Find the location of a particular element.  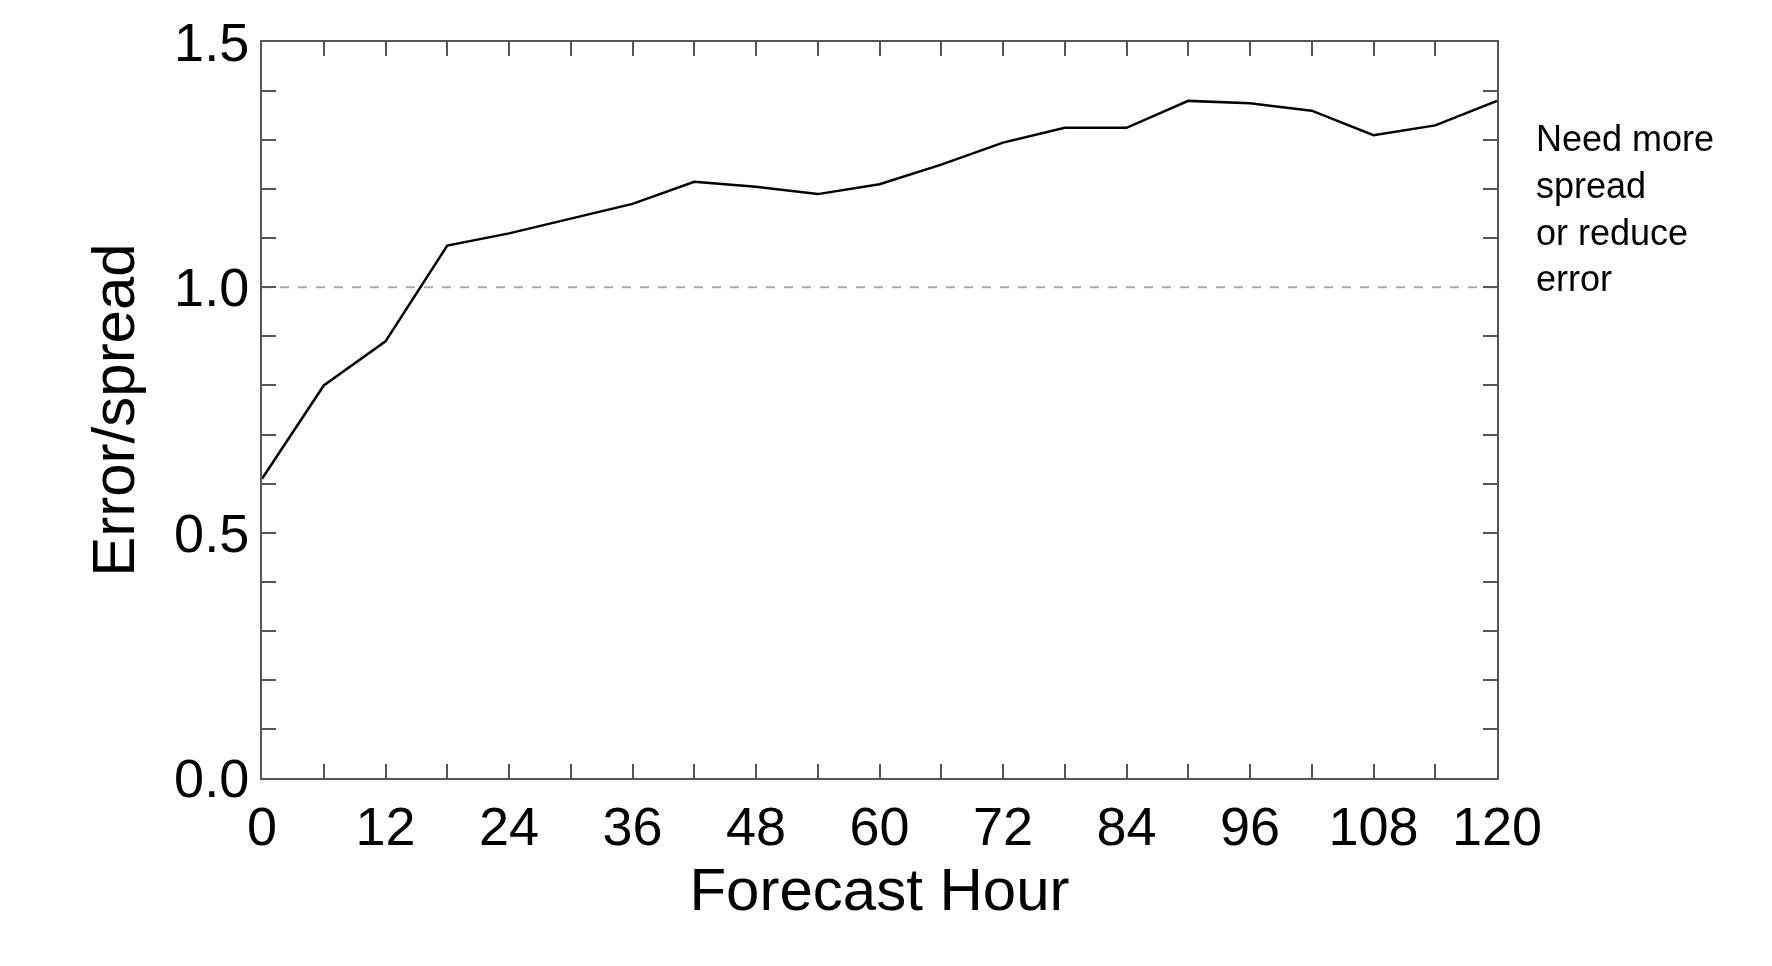

y-tick-label: 1.5 is located at coordinates (212, 41).